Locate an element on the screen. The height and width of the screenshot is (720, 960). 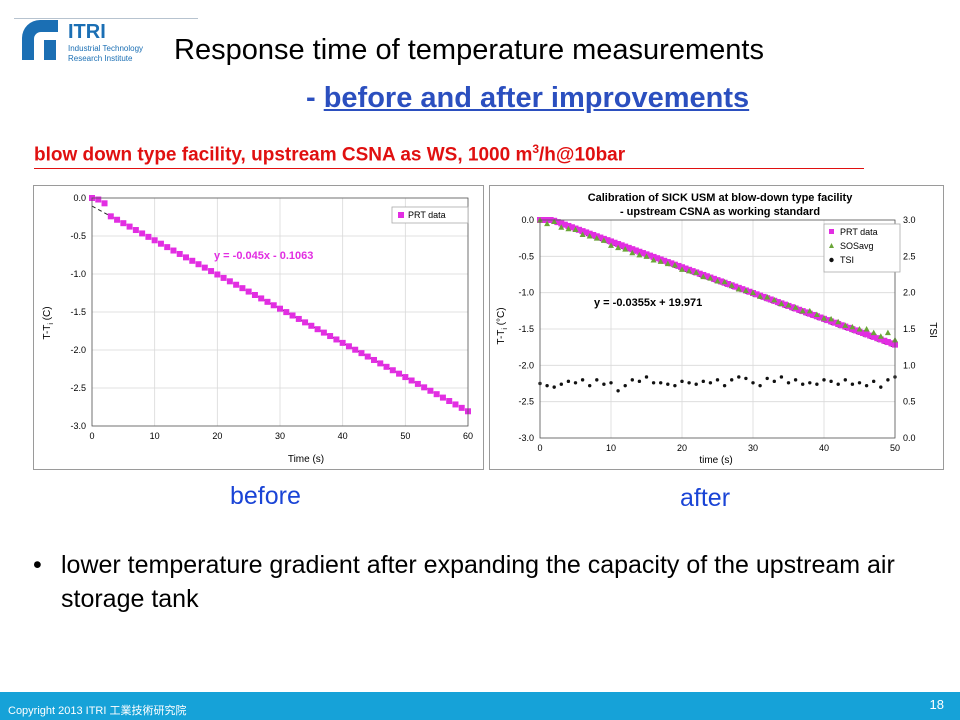
plot-area-border is located at coordinates (717, 329).